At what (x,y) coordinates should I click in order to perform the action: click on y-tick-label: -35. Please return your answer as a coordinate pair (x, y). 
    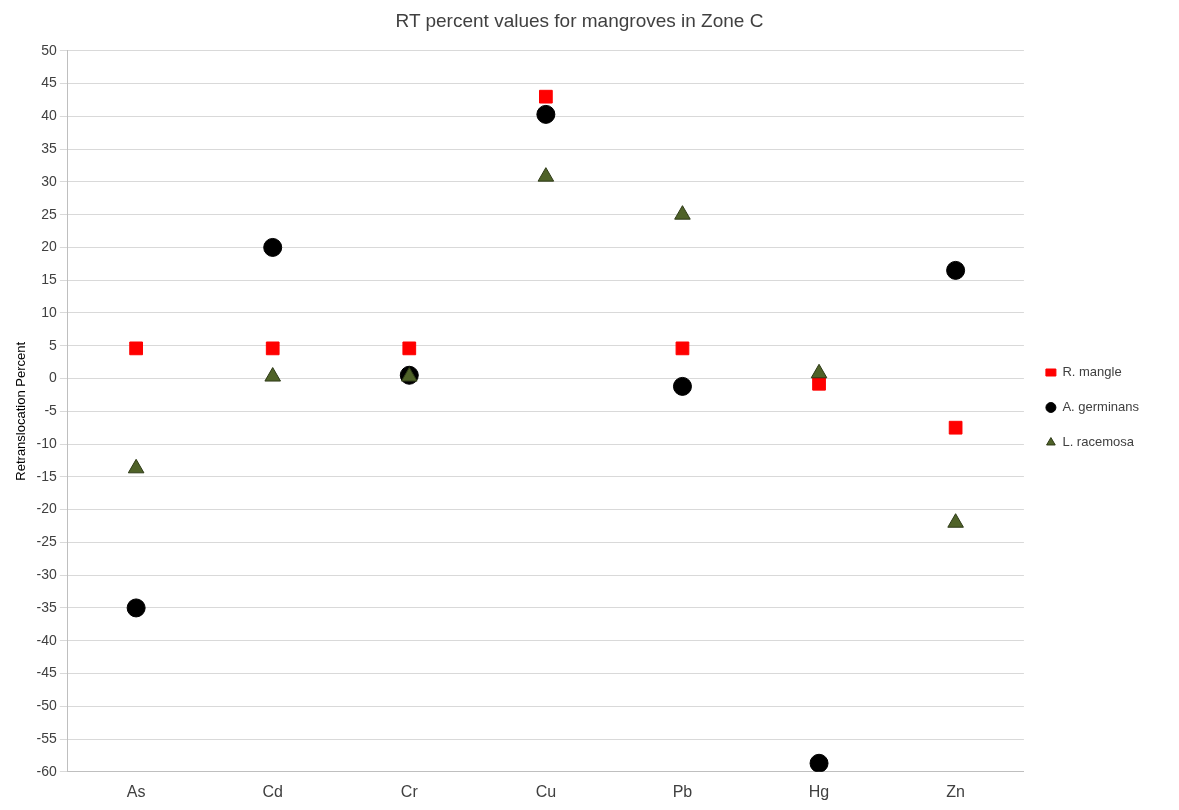
    Looking at the image, I should click on (47, 606).